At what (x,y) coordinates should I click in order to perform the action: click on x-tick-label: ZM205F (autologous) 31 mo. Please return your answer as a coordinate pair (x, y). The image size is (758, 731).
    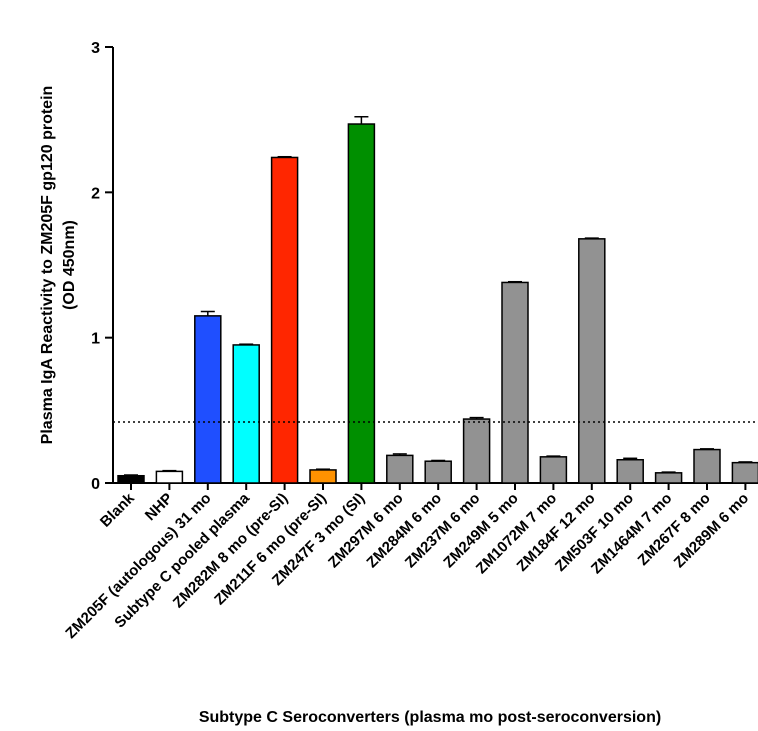
    Looking at the image, I should click on (138, 566).